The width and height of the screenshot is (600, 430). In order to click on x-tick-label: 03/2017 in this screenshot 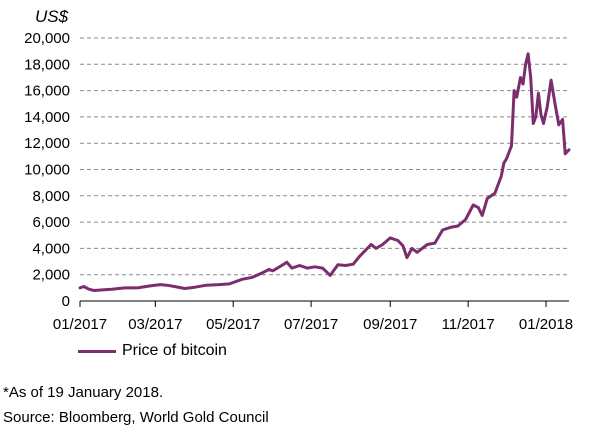, I will do `click(155, 324)`.